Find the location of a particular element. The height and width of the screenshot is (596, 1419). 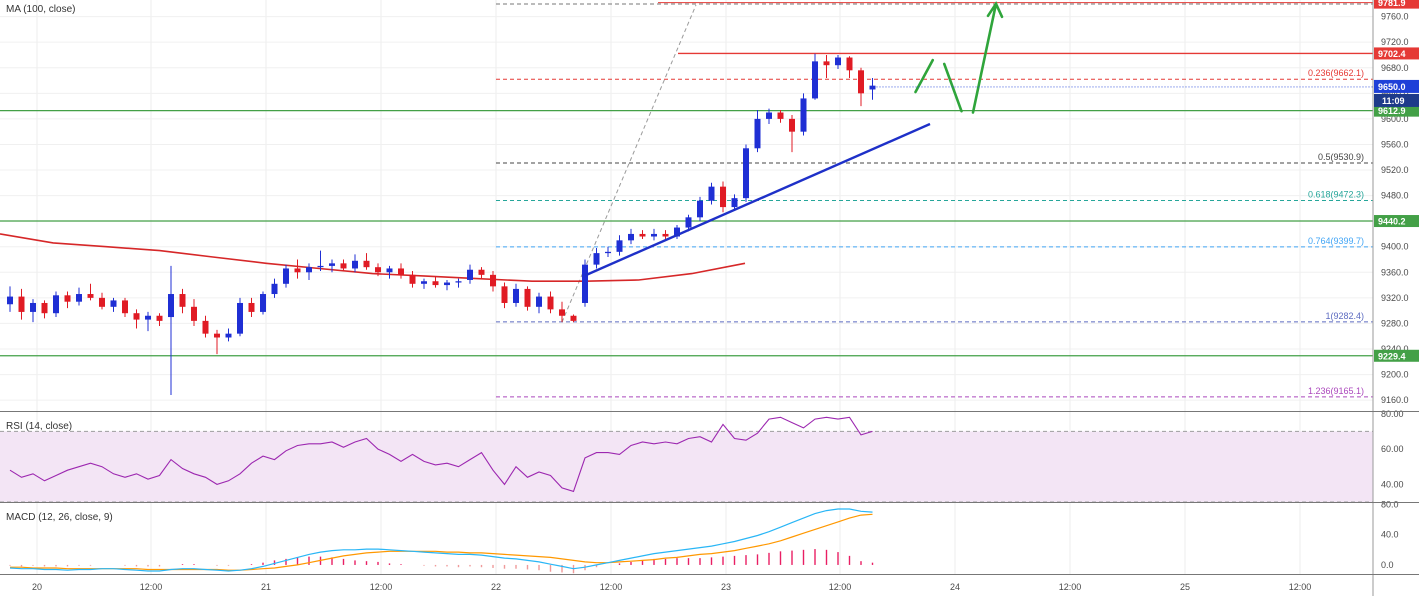

ma100-line is located at coordinates (373, 257).